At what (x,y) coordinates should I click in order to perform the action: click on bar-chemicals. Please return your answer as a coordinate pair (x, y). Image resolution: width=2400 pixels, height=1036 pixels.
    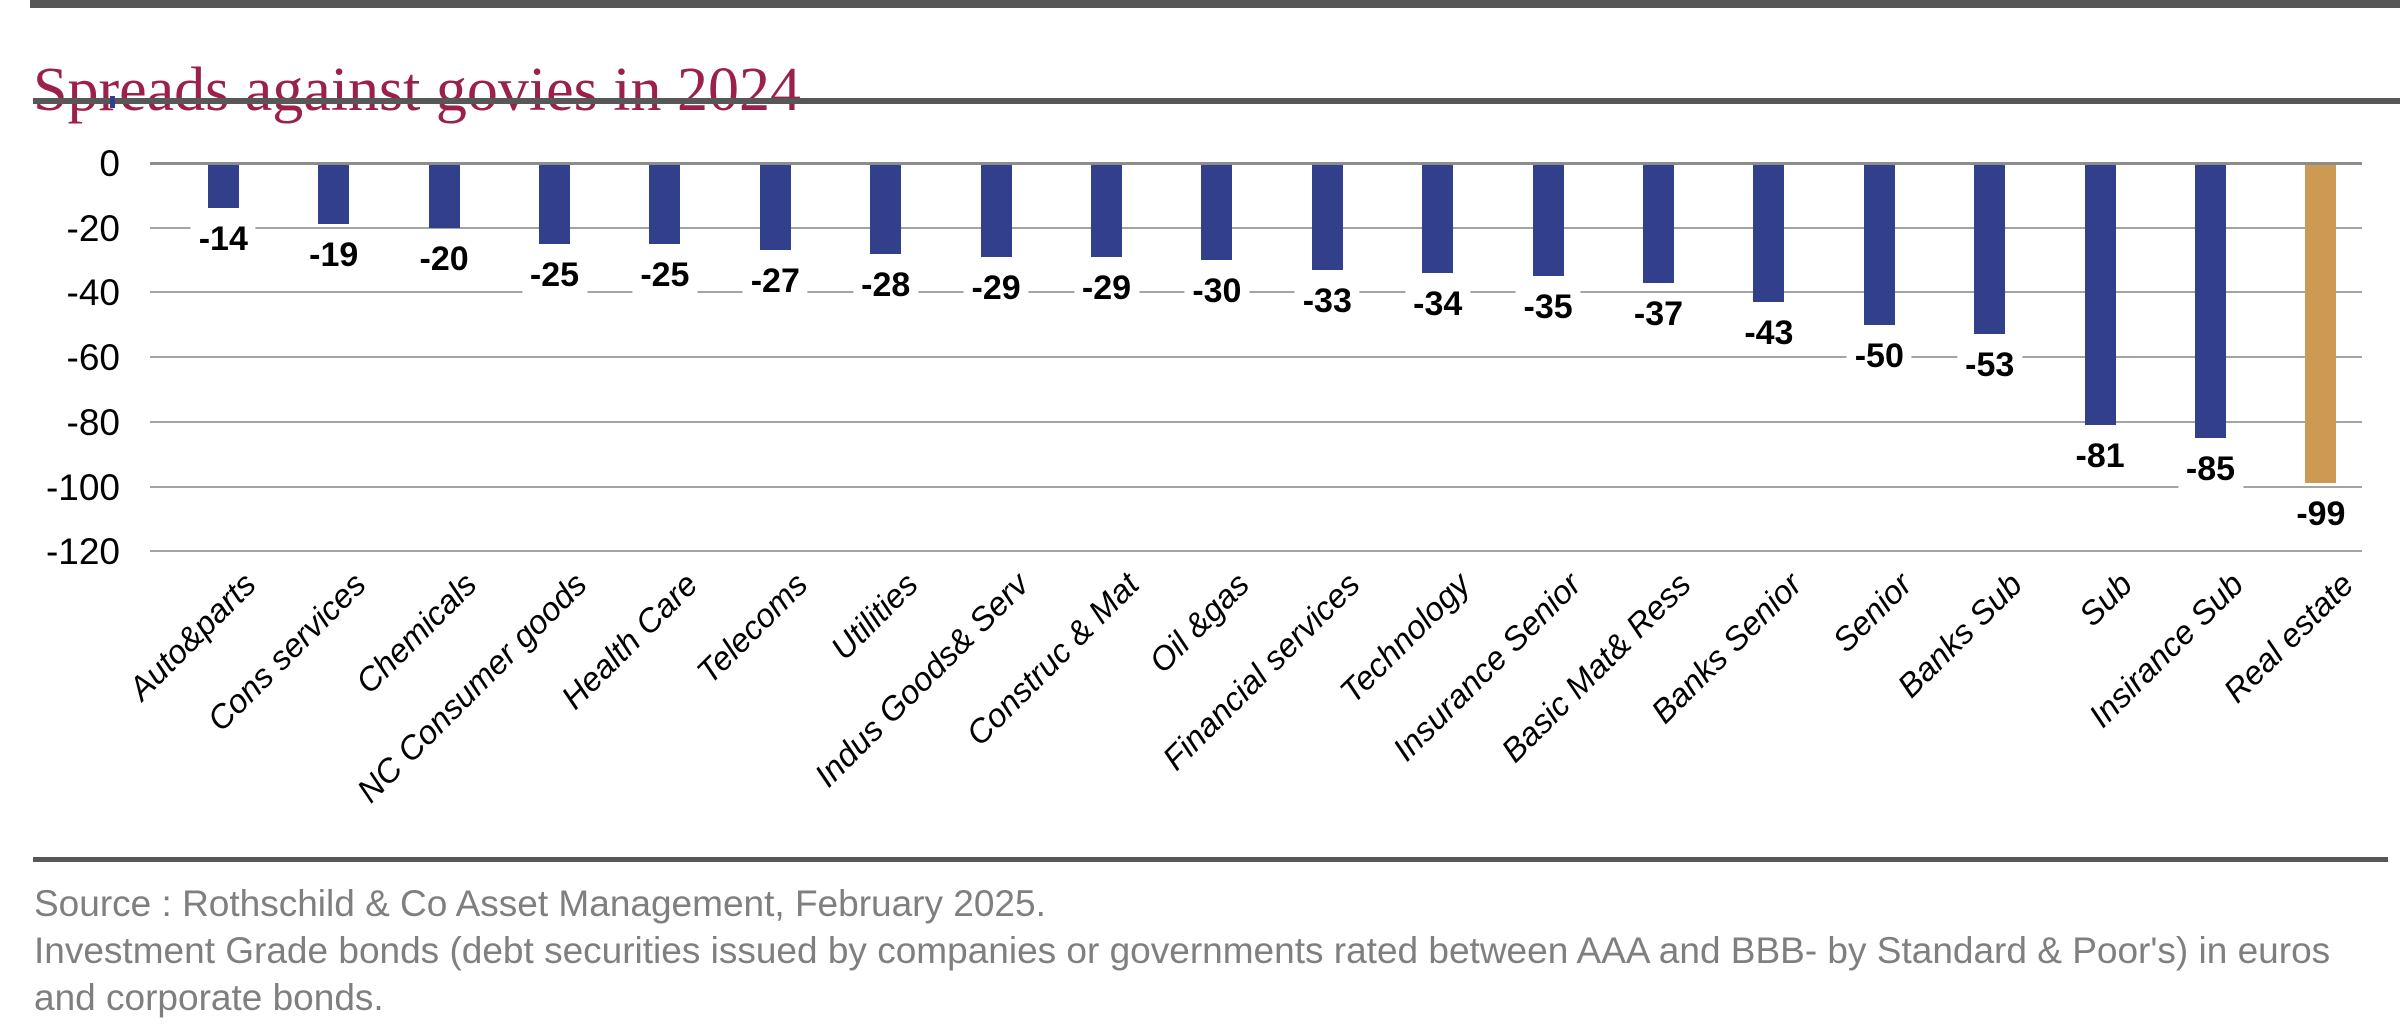
    Looking at the image, I should click on (444, 196).